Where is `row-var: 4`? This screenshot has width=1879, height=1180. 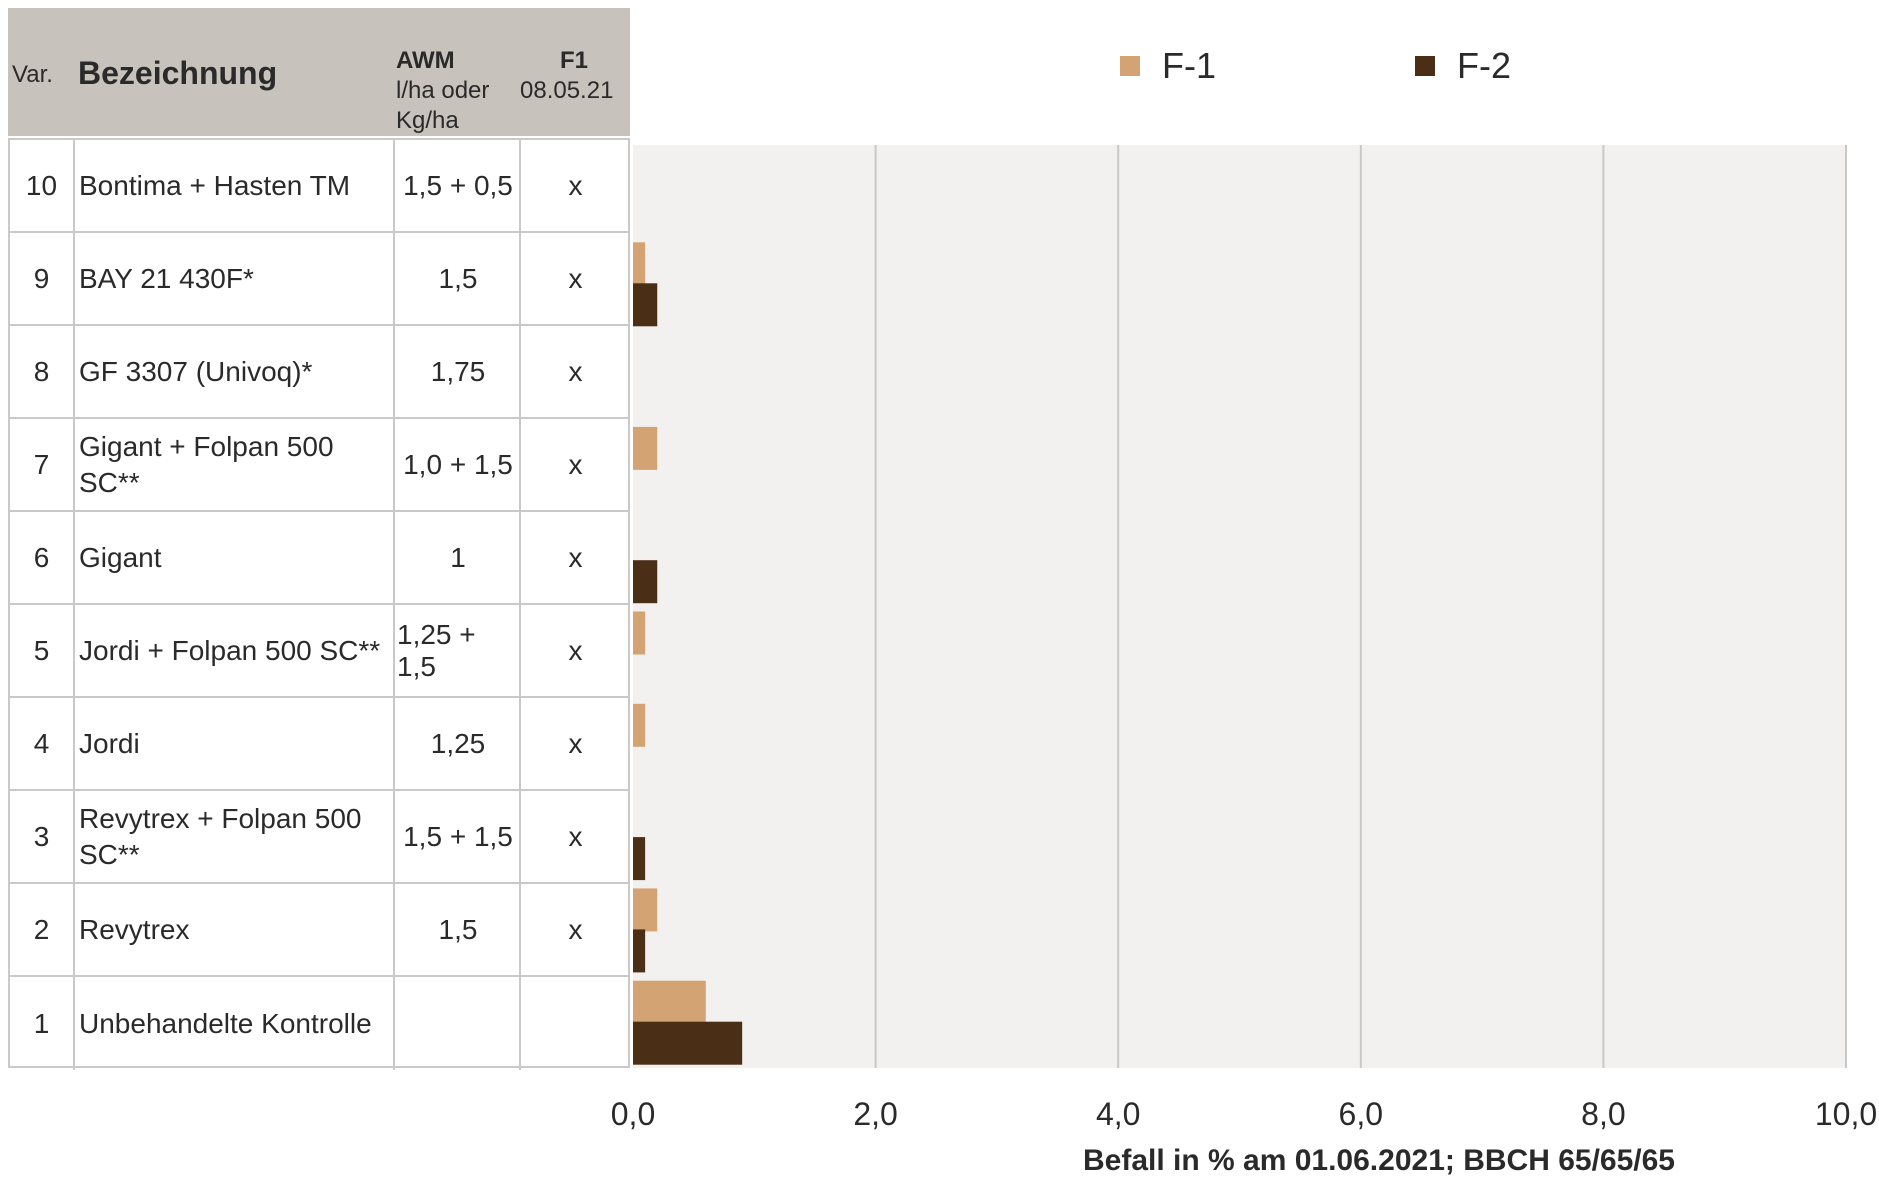 row-var: 4 is located at coordinates (42, 743).